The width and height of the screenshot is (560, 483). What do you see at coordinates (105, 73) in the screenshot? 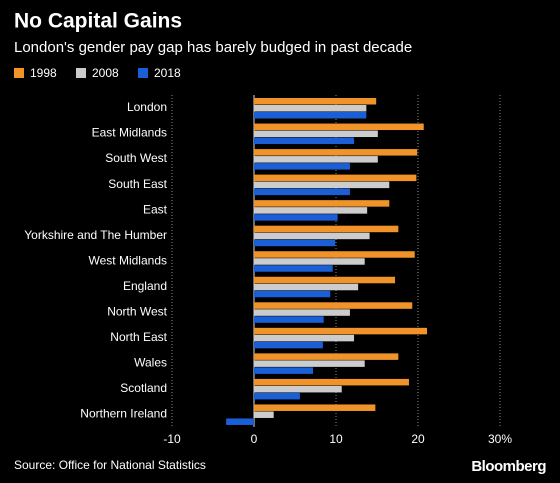
I see `legend-label: 2008` at bounding box center [105, 73].